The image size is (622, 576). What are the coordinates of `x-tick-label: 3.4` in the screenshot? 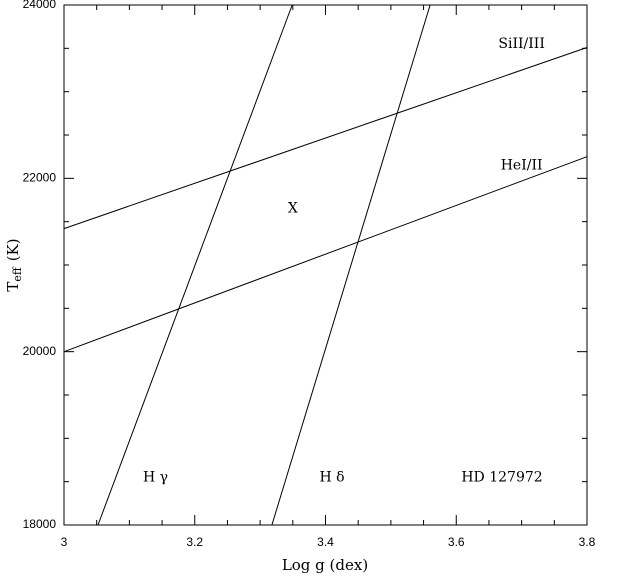 It's located at (325, 542).